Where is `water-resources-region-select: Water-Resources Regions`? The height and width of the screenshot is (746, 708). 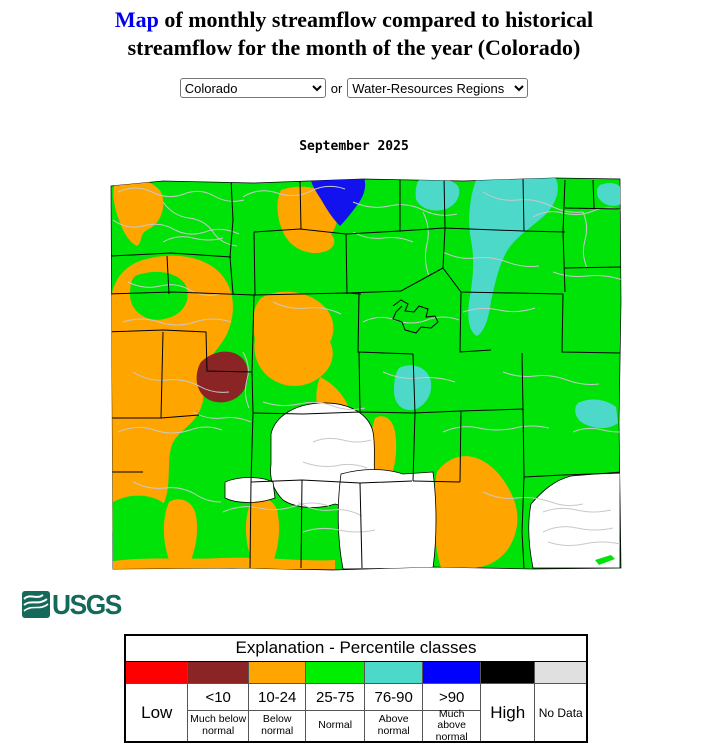 water-resources-region-select: Water-Resources Regions is located at coordinates (438, 88).